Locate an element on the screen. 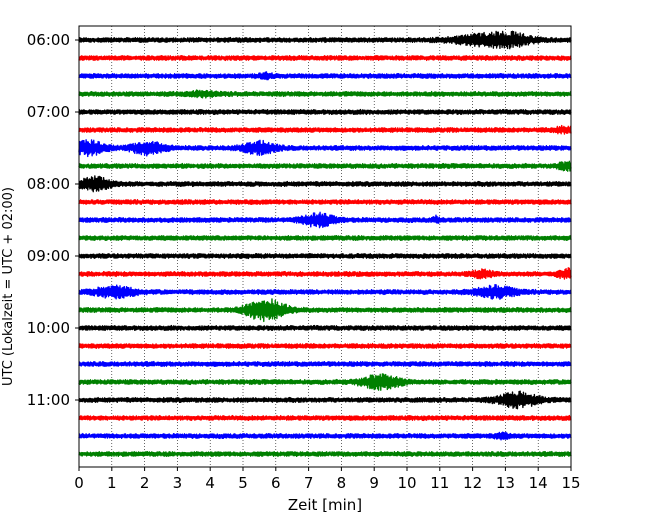  x-tick-label: 13 is located at coordinates (505, 483).